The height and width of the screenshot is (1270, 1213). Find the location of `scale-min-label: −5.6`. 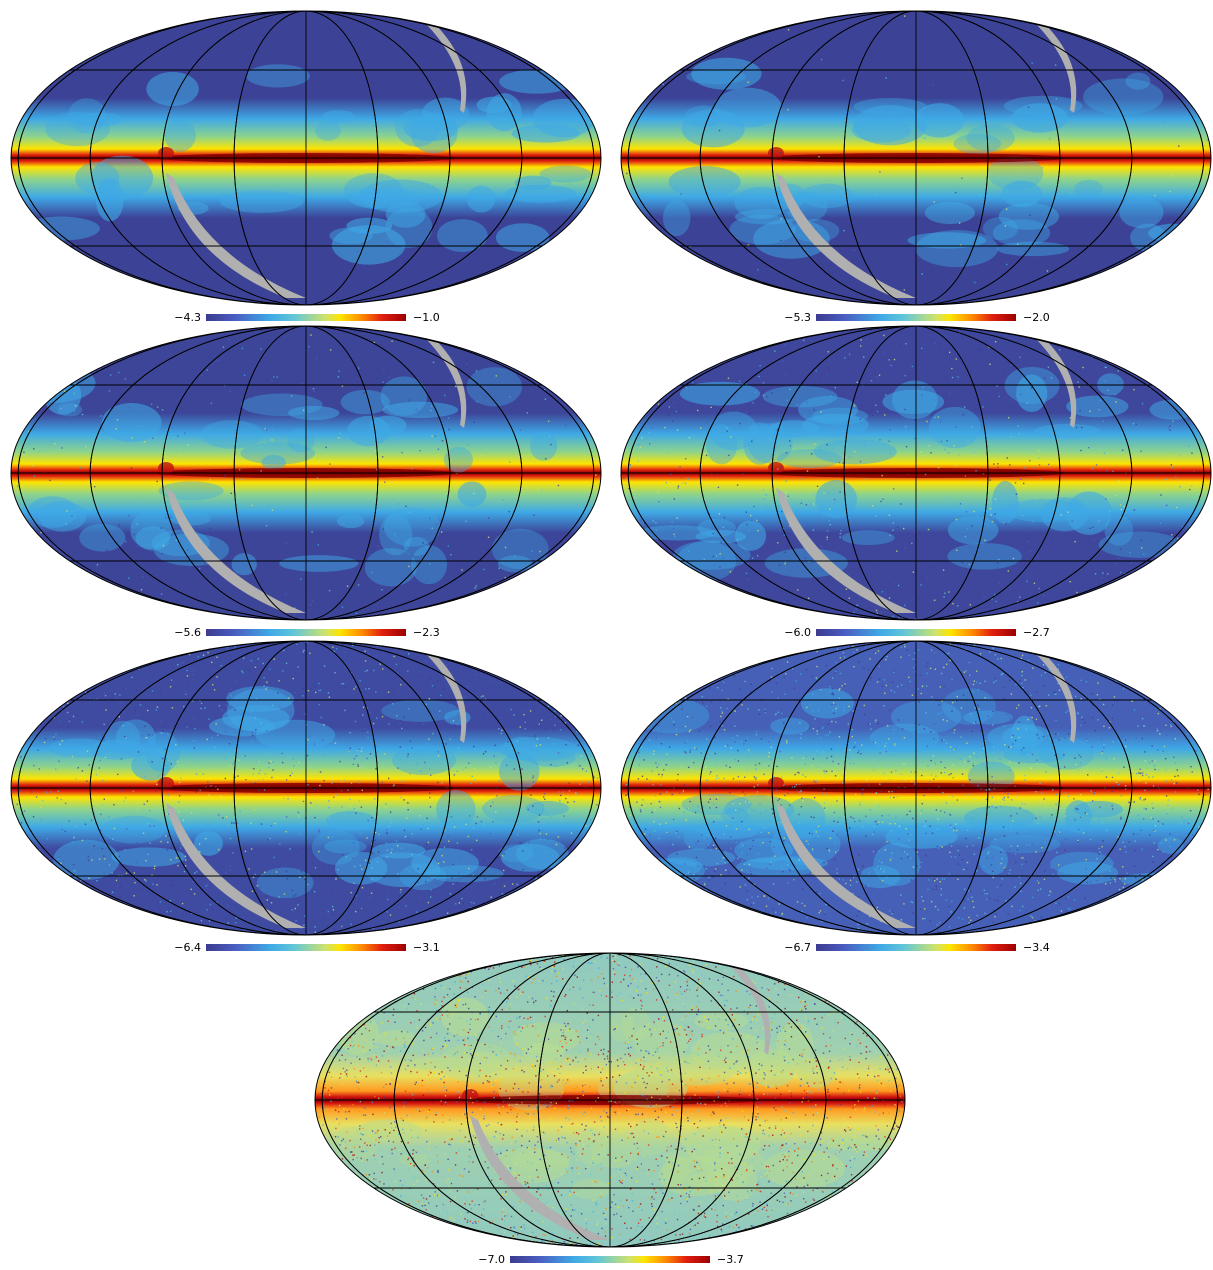

scale-min-label: −5.6 is located at coordinates (187, 632).